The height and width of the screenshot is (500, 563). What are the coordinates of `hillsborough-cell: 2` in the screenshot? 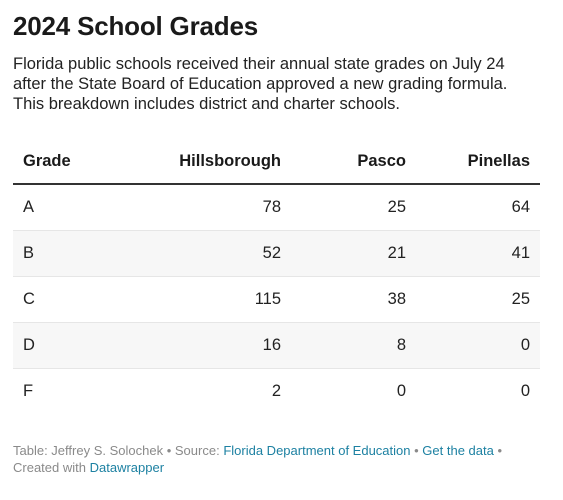 It's located at (276, 390).